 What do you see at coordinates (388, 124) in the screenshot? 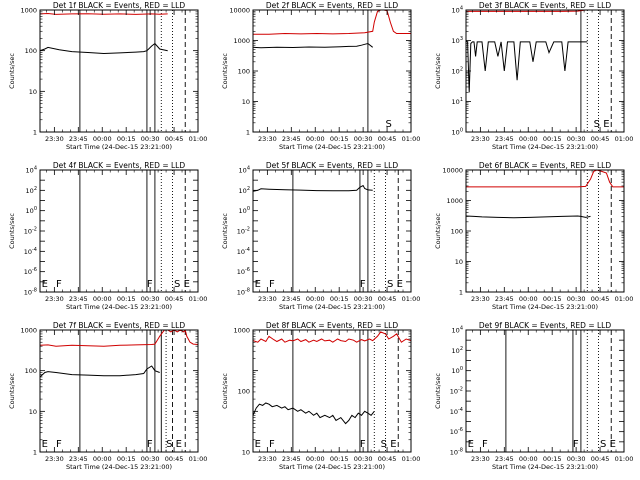
I see `event-letter-label: S` at bounding box center [388, 124].